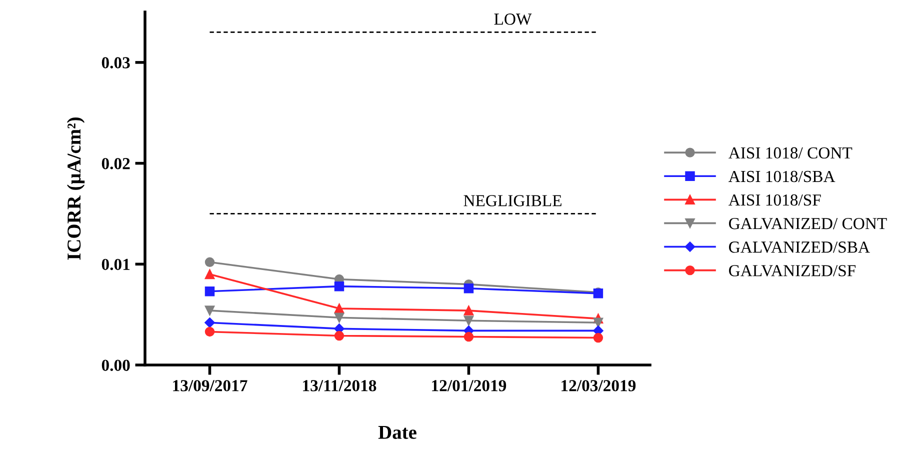  What do you see at coordinates (808, 224) in the screenshot?
I see `legend-label: GALVANIZED/ CONT` at bounding box center [808, 224].